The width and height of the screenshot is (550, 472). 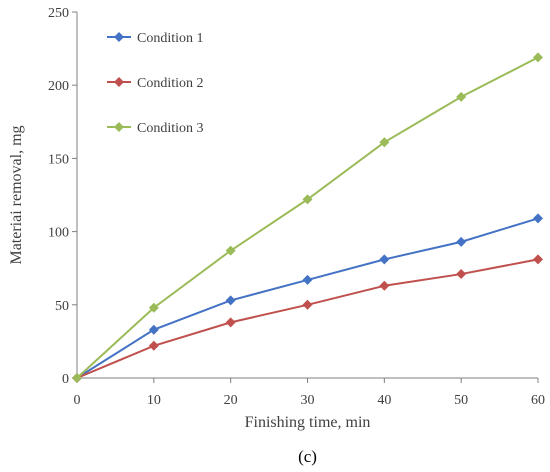 What do you see at coordinates (58, 233) in the screenshot?
I see `y-tick-label: 100` at bounding box center [58, 233].